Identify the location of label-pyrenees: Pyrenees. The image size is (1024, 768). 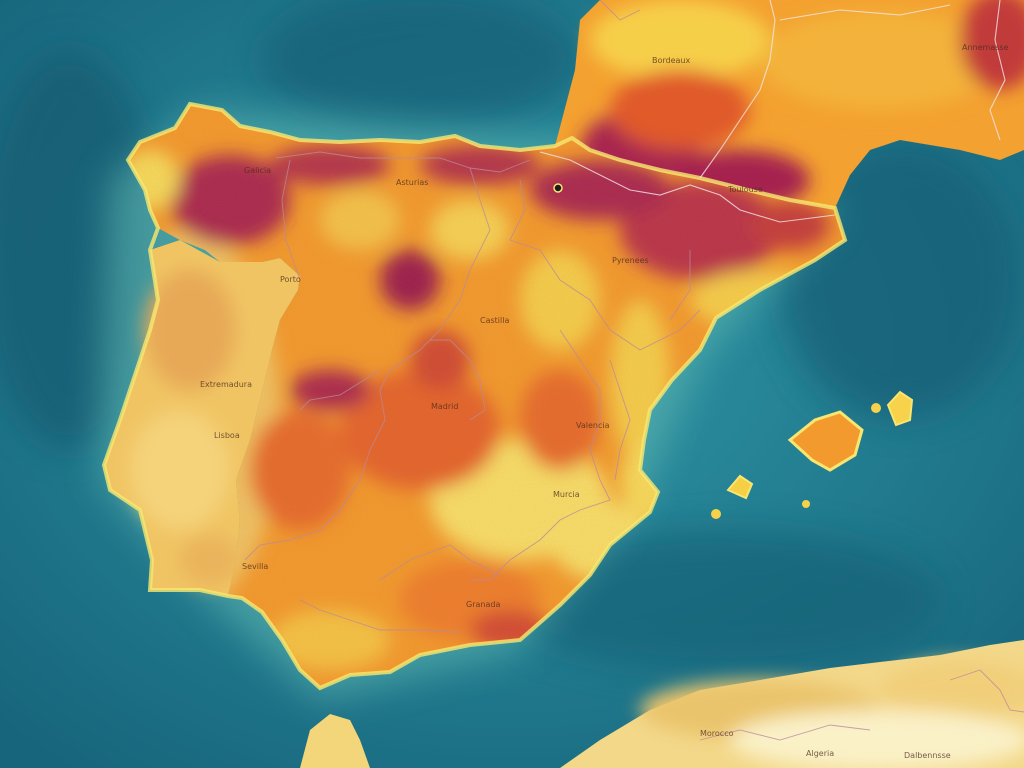
(630, 260).